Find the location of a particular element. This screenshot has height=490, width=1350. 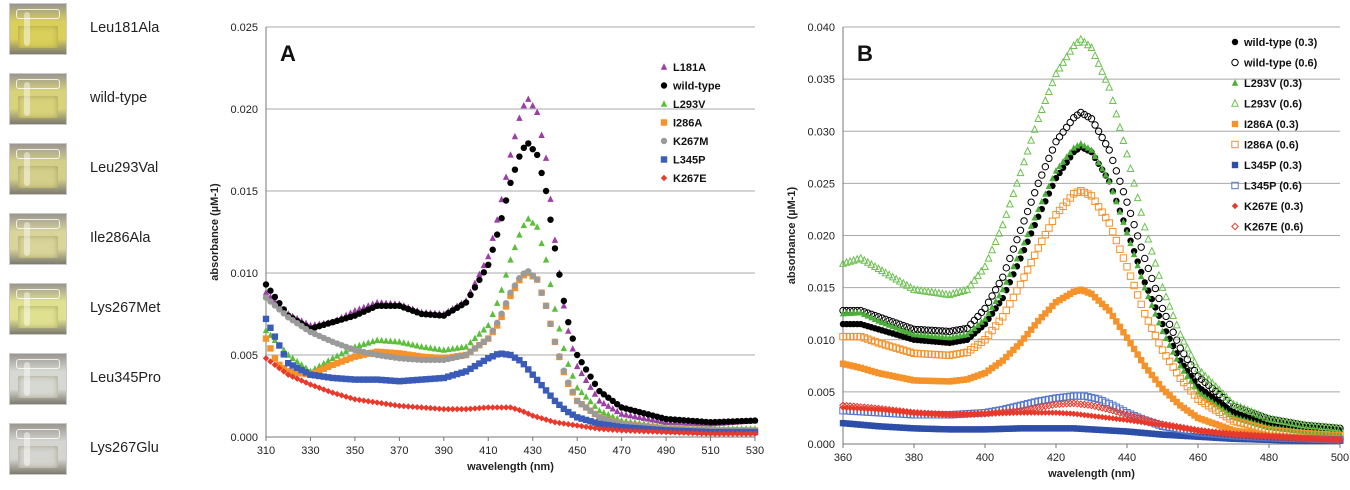

x-tick-label: 480 is located at coordinates (1269, 458).